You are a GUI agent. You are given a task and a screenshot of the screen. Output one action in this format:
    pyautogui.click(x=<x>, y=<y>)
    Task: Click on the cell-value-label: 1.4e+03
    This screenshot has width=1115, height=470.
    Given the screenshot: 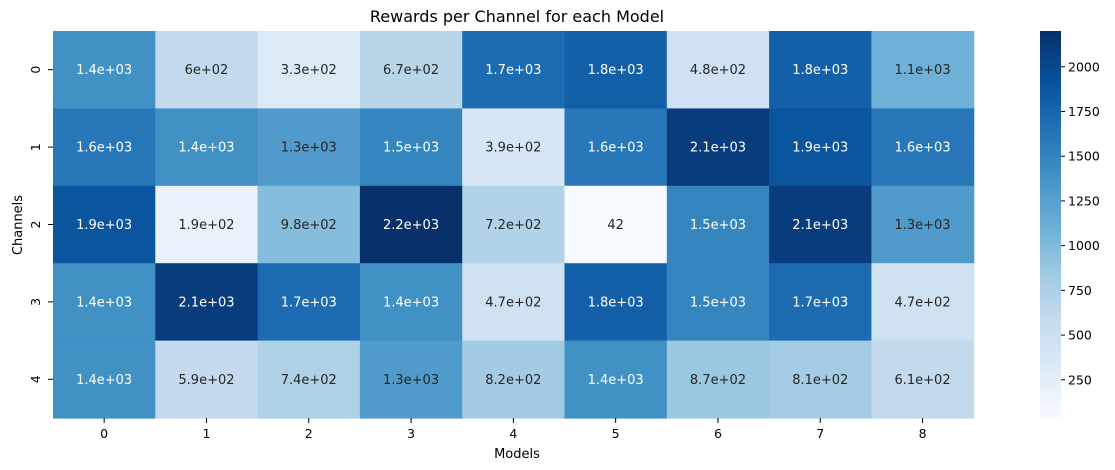 What is the action you would take?
    pyautogui.click(x=104, y=302)
    